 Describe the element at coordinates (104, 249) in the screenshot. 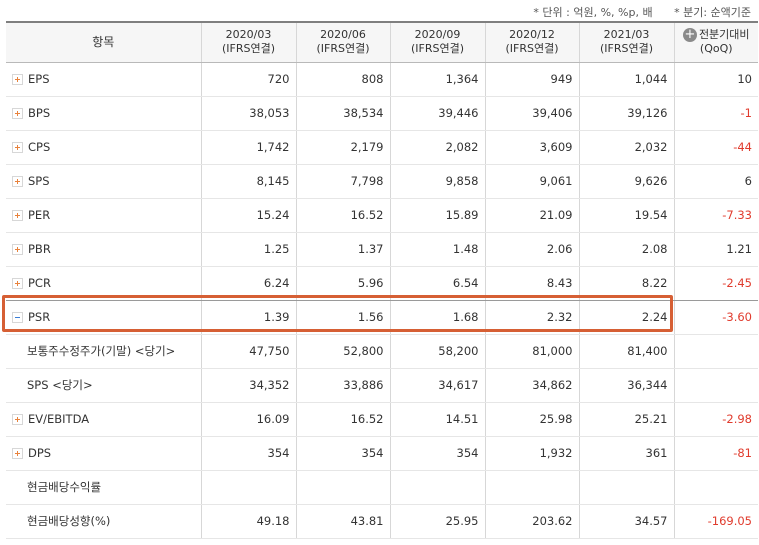

I see `row-label: PBR` at that location.